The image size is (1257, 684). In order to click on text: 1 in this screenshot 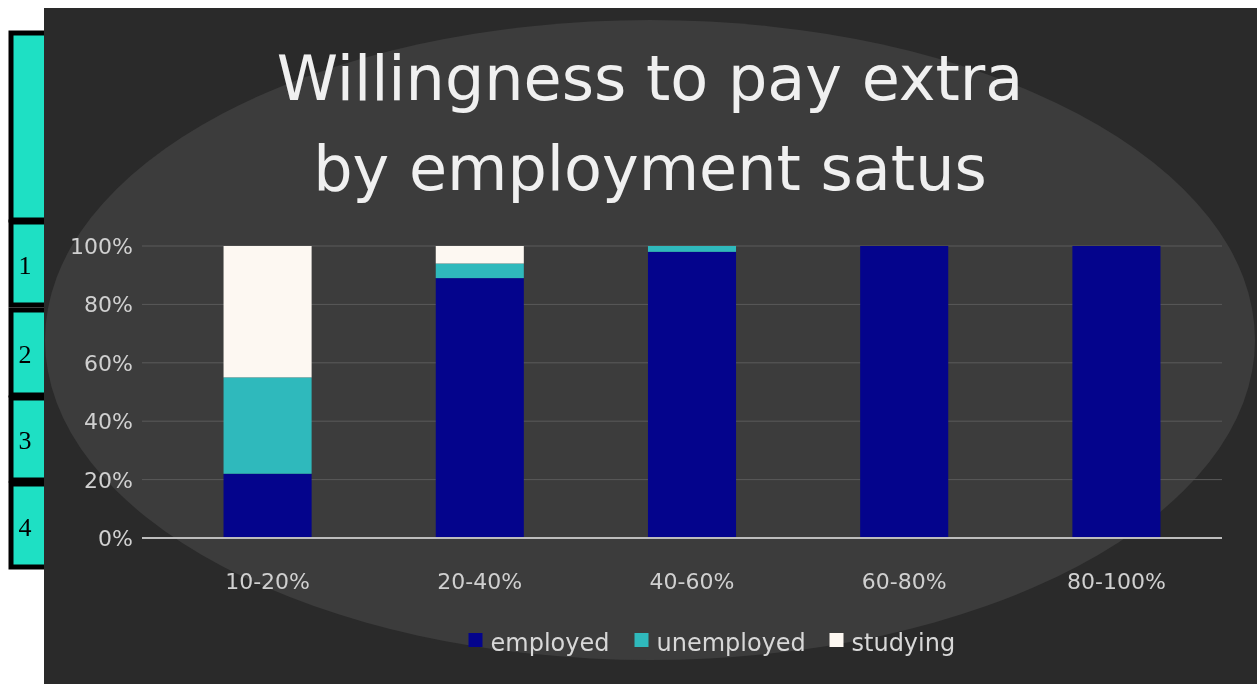, I will do `click(25, 265)`.